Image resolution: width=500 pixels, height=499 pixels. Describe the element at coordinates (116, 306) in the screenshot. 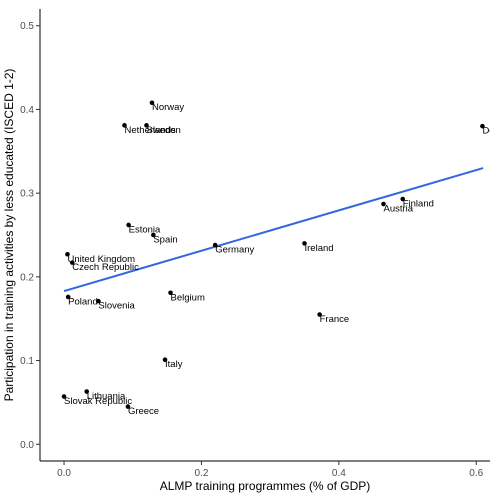

I see `point-label: Slovenia` at that location.